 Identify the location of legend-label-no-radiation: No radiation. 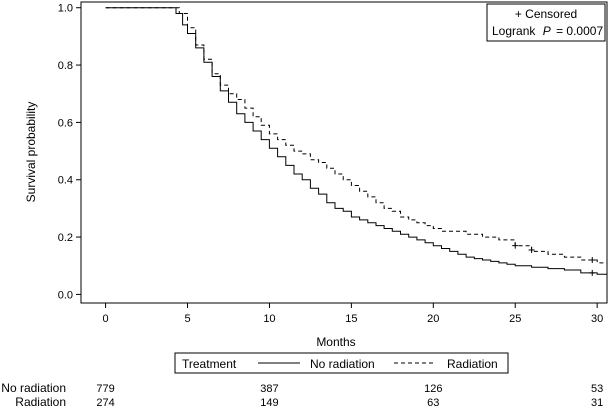
(342, 364).